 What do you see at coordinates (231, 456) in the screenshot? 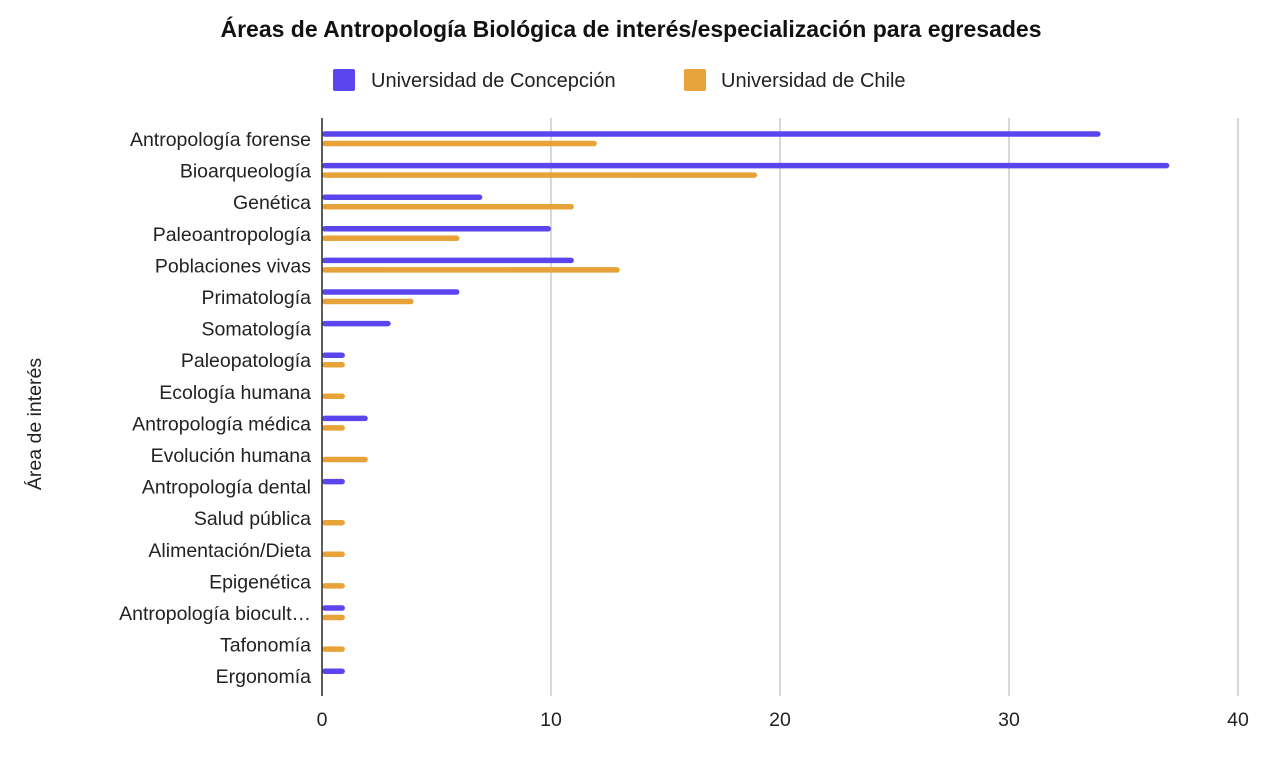
I see `category-label: Evolución humana` at bounding box center [231, 456].